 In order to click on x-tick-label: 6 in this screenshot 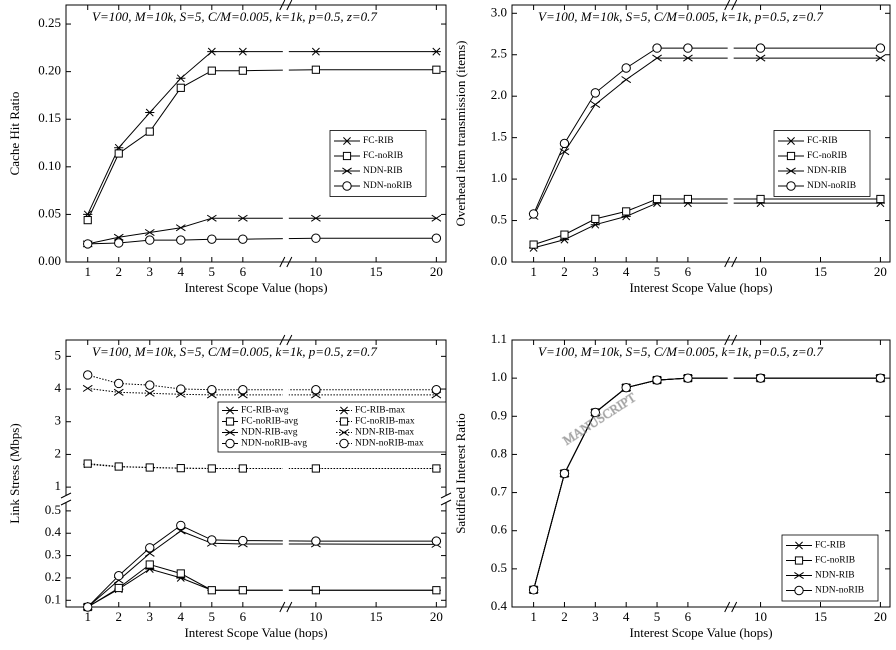, I will do `click(243, 616)`.